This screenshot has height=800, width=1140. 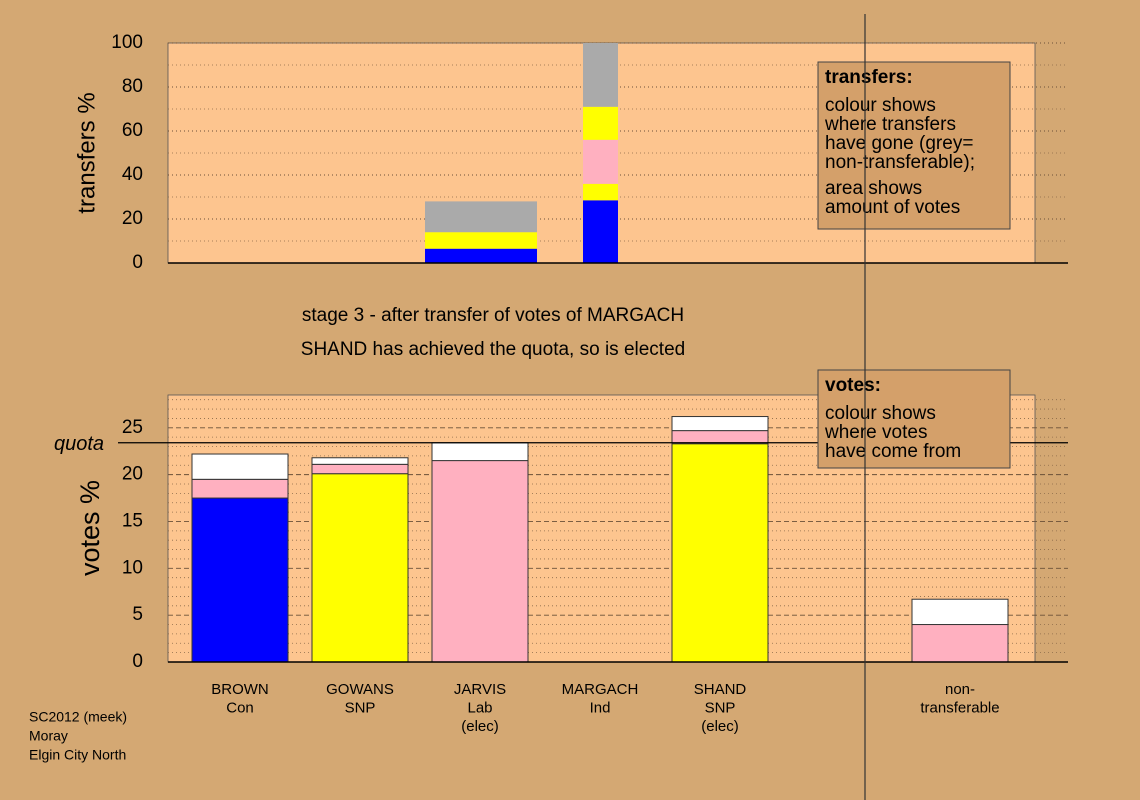 What do you see at coordinates (127, 42) in the screenshot?
I see `y-tick-label: 100` at bounding box center [127, 42].